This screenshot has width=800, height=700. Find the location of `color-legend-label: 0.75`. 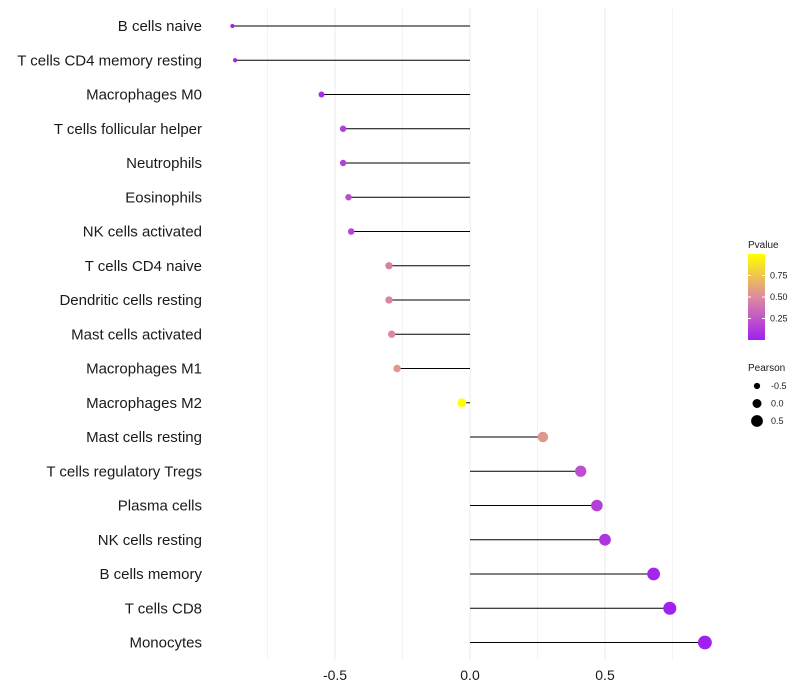

color-legend-label: 0.75 is located at coordinates (779, 276).